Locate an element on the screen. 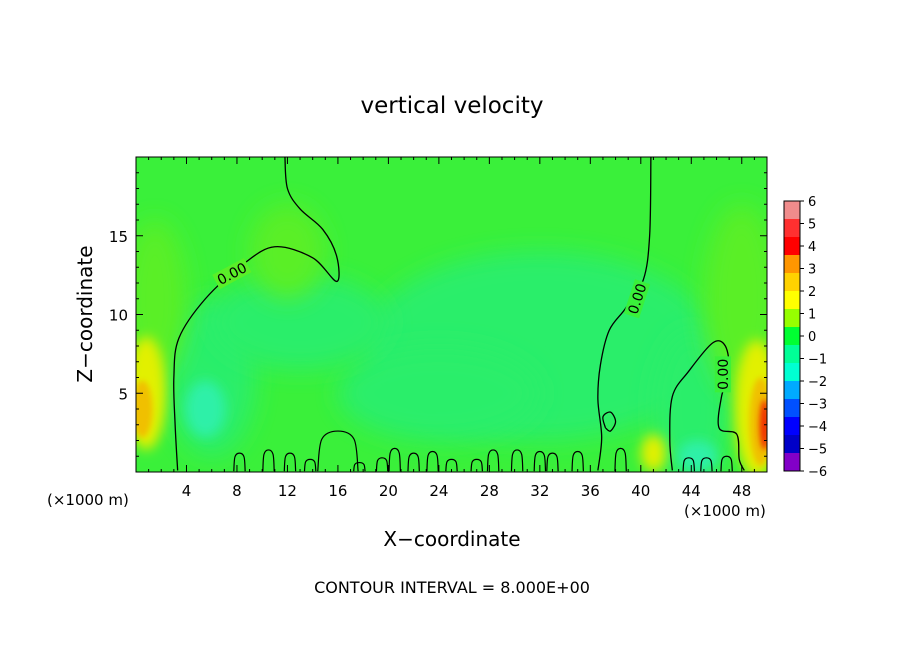 The image size is (904, 654). colorbar-label: −5 is located at coordinates (817, 450).